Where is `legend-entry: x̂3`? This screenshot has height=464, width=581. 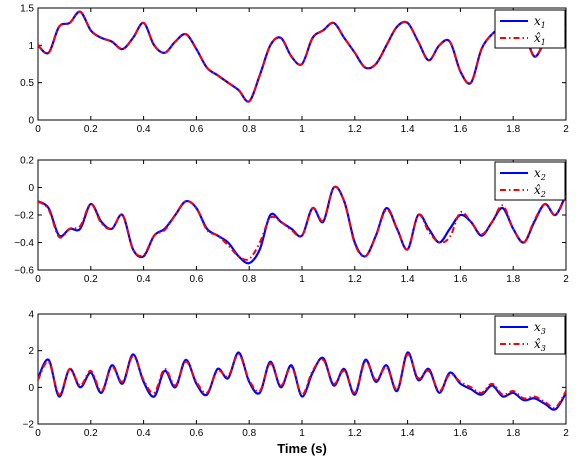
legend-entry: x̂3 is located at coordinates (540, 345).